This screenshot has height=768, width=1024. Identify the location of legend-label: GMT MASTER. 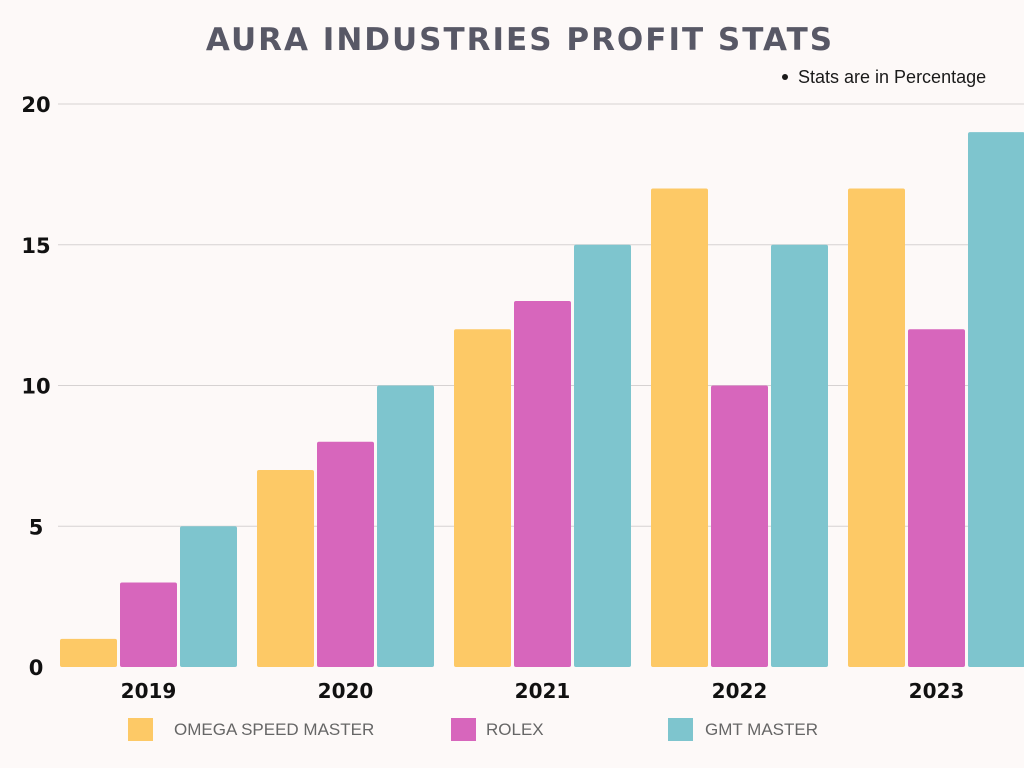
(761, 729).